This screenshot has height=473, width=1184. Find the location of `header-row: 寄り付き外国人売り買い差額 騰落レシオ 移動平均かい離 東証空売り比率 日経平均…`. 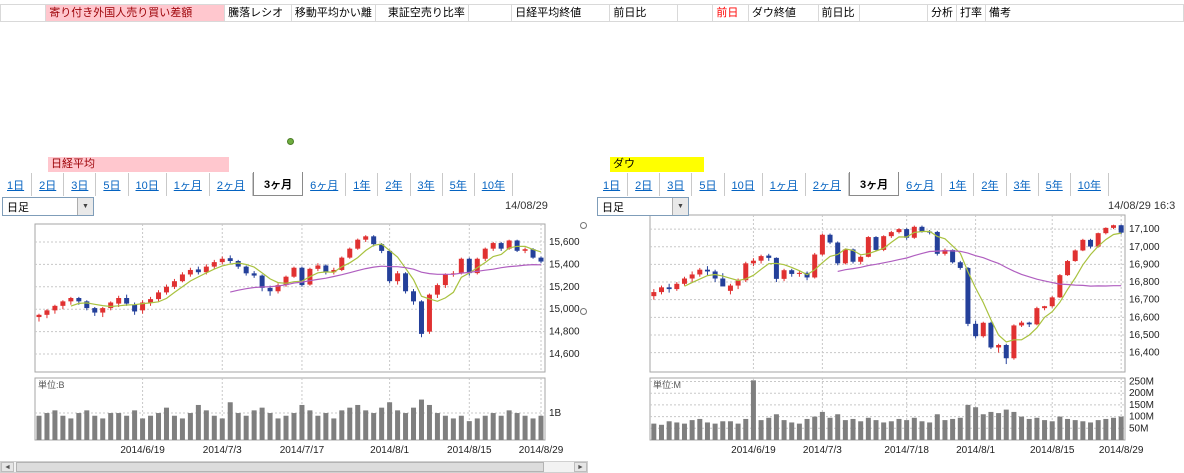

header-row: 寄り付き外国人売り買い差額 騰落レシオ 移動平均かい離 東証空売り比率 日経平均… is located at coordinates (592, 13).